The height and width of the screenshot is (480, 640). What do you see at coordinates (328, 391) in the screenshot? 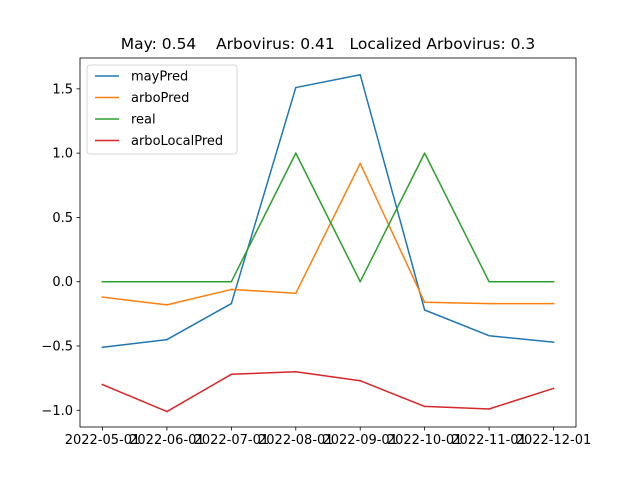
I see `series-line-arboLocalPred` at bounding box center [328, 391].